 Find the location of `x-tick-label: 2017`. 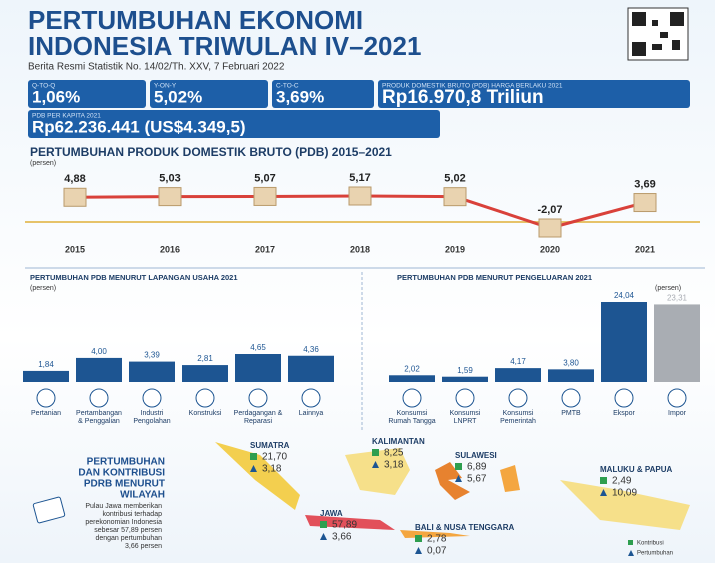

x-tick-label: 2017 is located at coordinates (265, 249).